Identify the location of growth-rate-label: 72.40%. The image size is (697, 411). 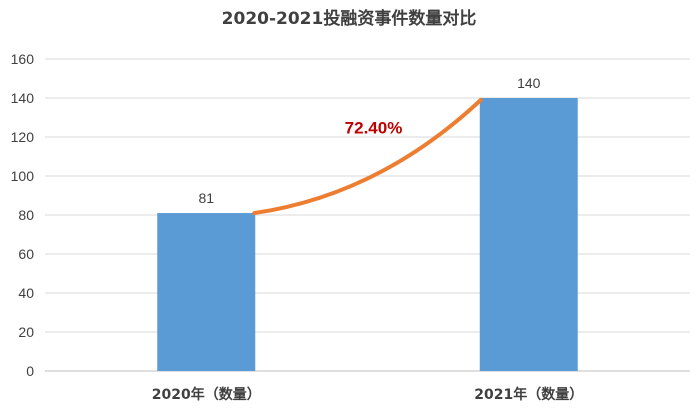
(374, 127).